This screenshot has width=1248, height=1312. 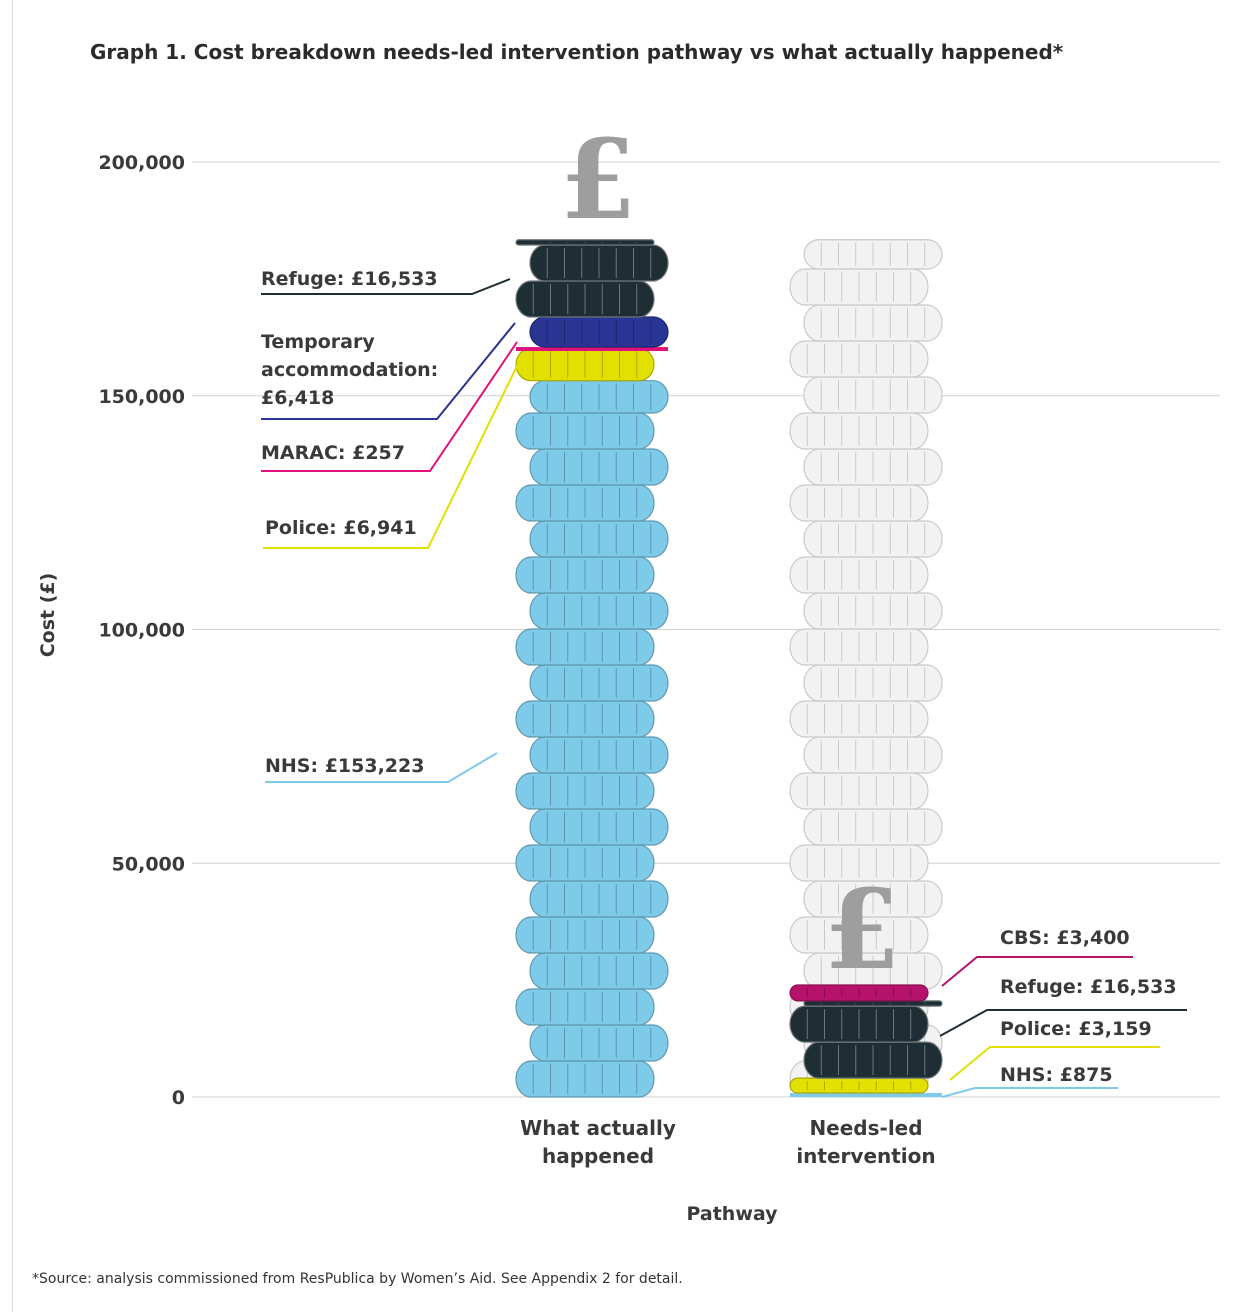 What do you see at coordinates (1065, 938) in the screenshot?
I see `annotation-label: CBS: £3,400` at bounding box center [1065, 938].